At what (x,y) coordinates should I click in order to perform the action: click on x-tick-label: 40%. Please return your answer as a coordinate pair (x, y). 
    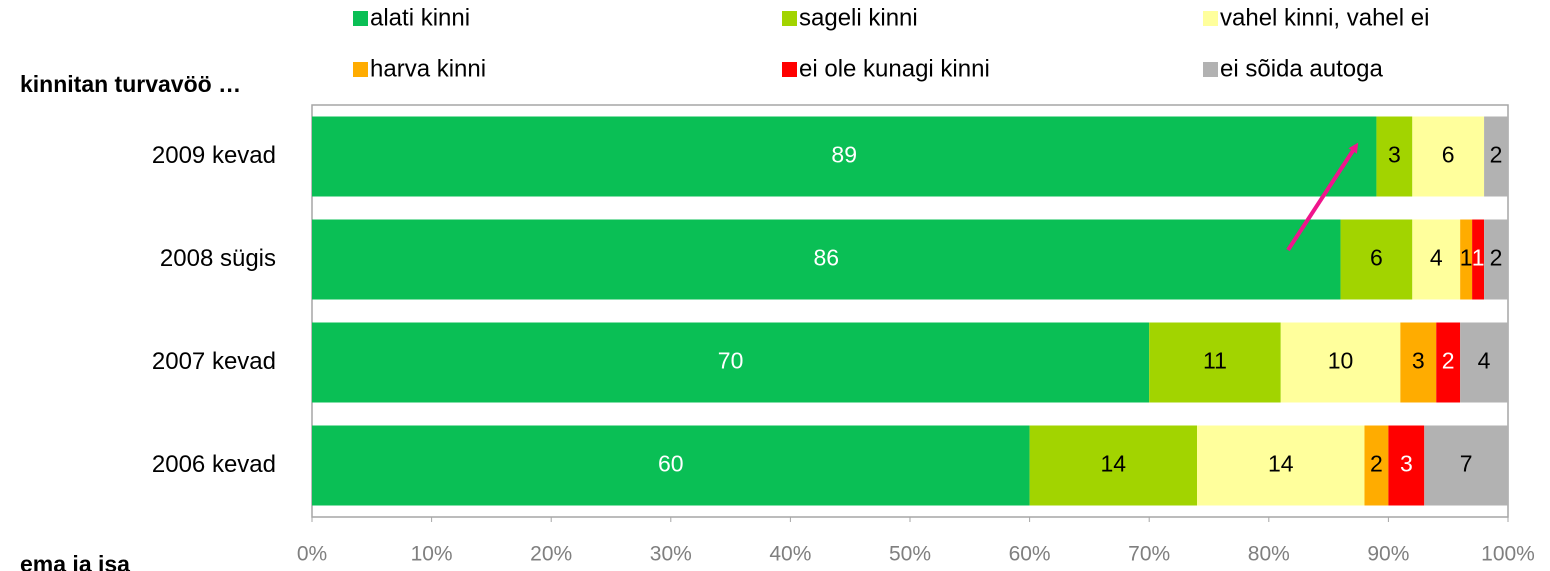
    Looking at the image, I should click on (790, 554).